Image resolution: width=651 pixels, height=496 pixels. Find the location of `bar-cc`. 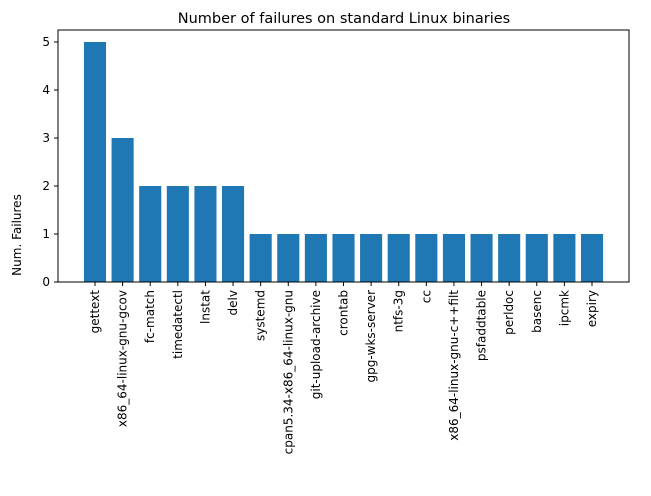

bar-cc is located at coordinates (426, 258).